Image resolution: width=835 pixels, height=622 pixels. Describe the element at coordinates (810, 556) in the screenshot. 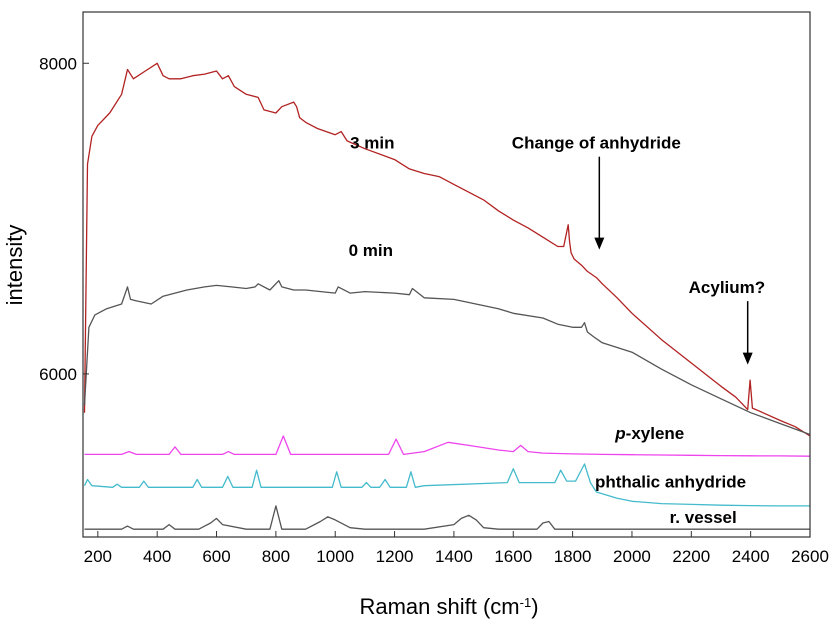

I see `x-tick-label: 2600` at that location.